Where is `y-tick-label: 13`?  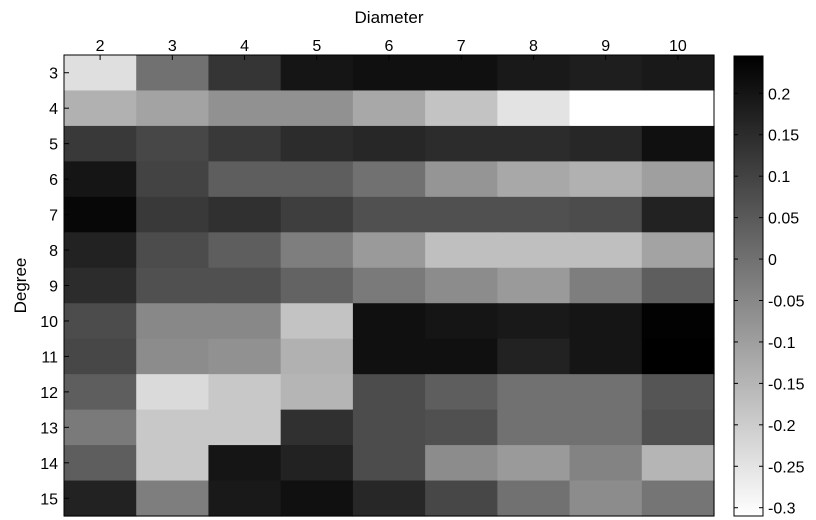 y-tick-label: 13 is located at coordinates (49, 428).